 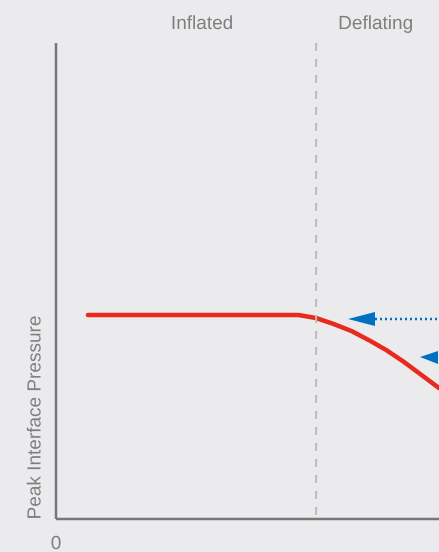 I want to click on text: Deflating, so click(x=376, y=23).